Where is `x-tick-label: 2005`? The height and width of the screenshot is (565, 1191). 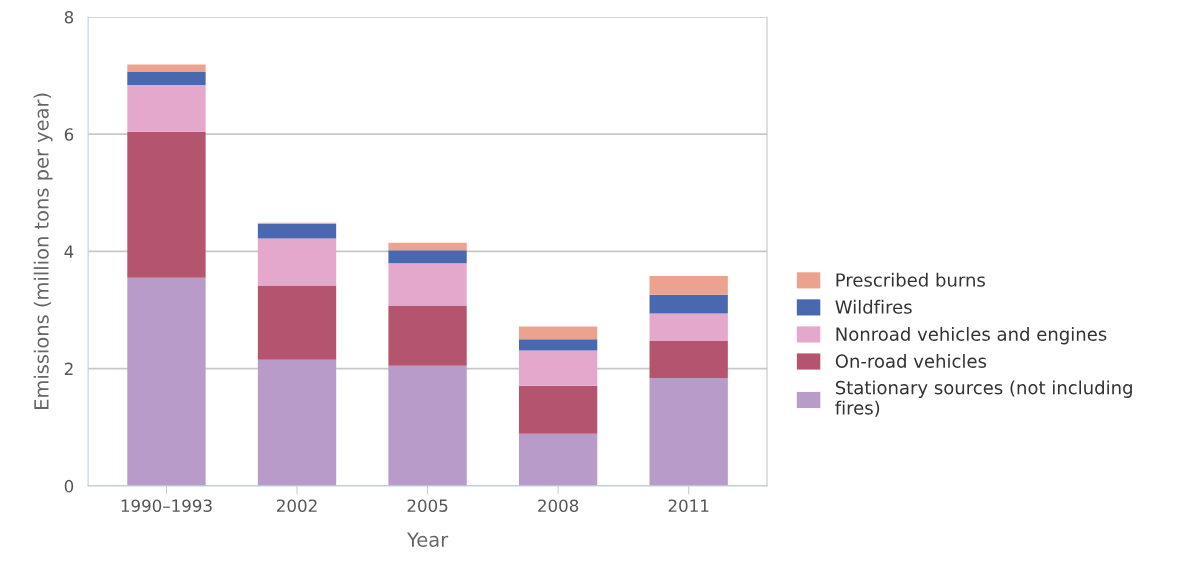 x-tick-label: 2005 is located at coordinates (427, 505).